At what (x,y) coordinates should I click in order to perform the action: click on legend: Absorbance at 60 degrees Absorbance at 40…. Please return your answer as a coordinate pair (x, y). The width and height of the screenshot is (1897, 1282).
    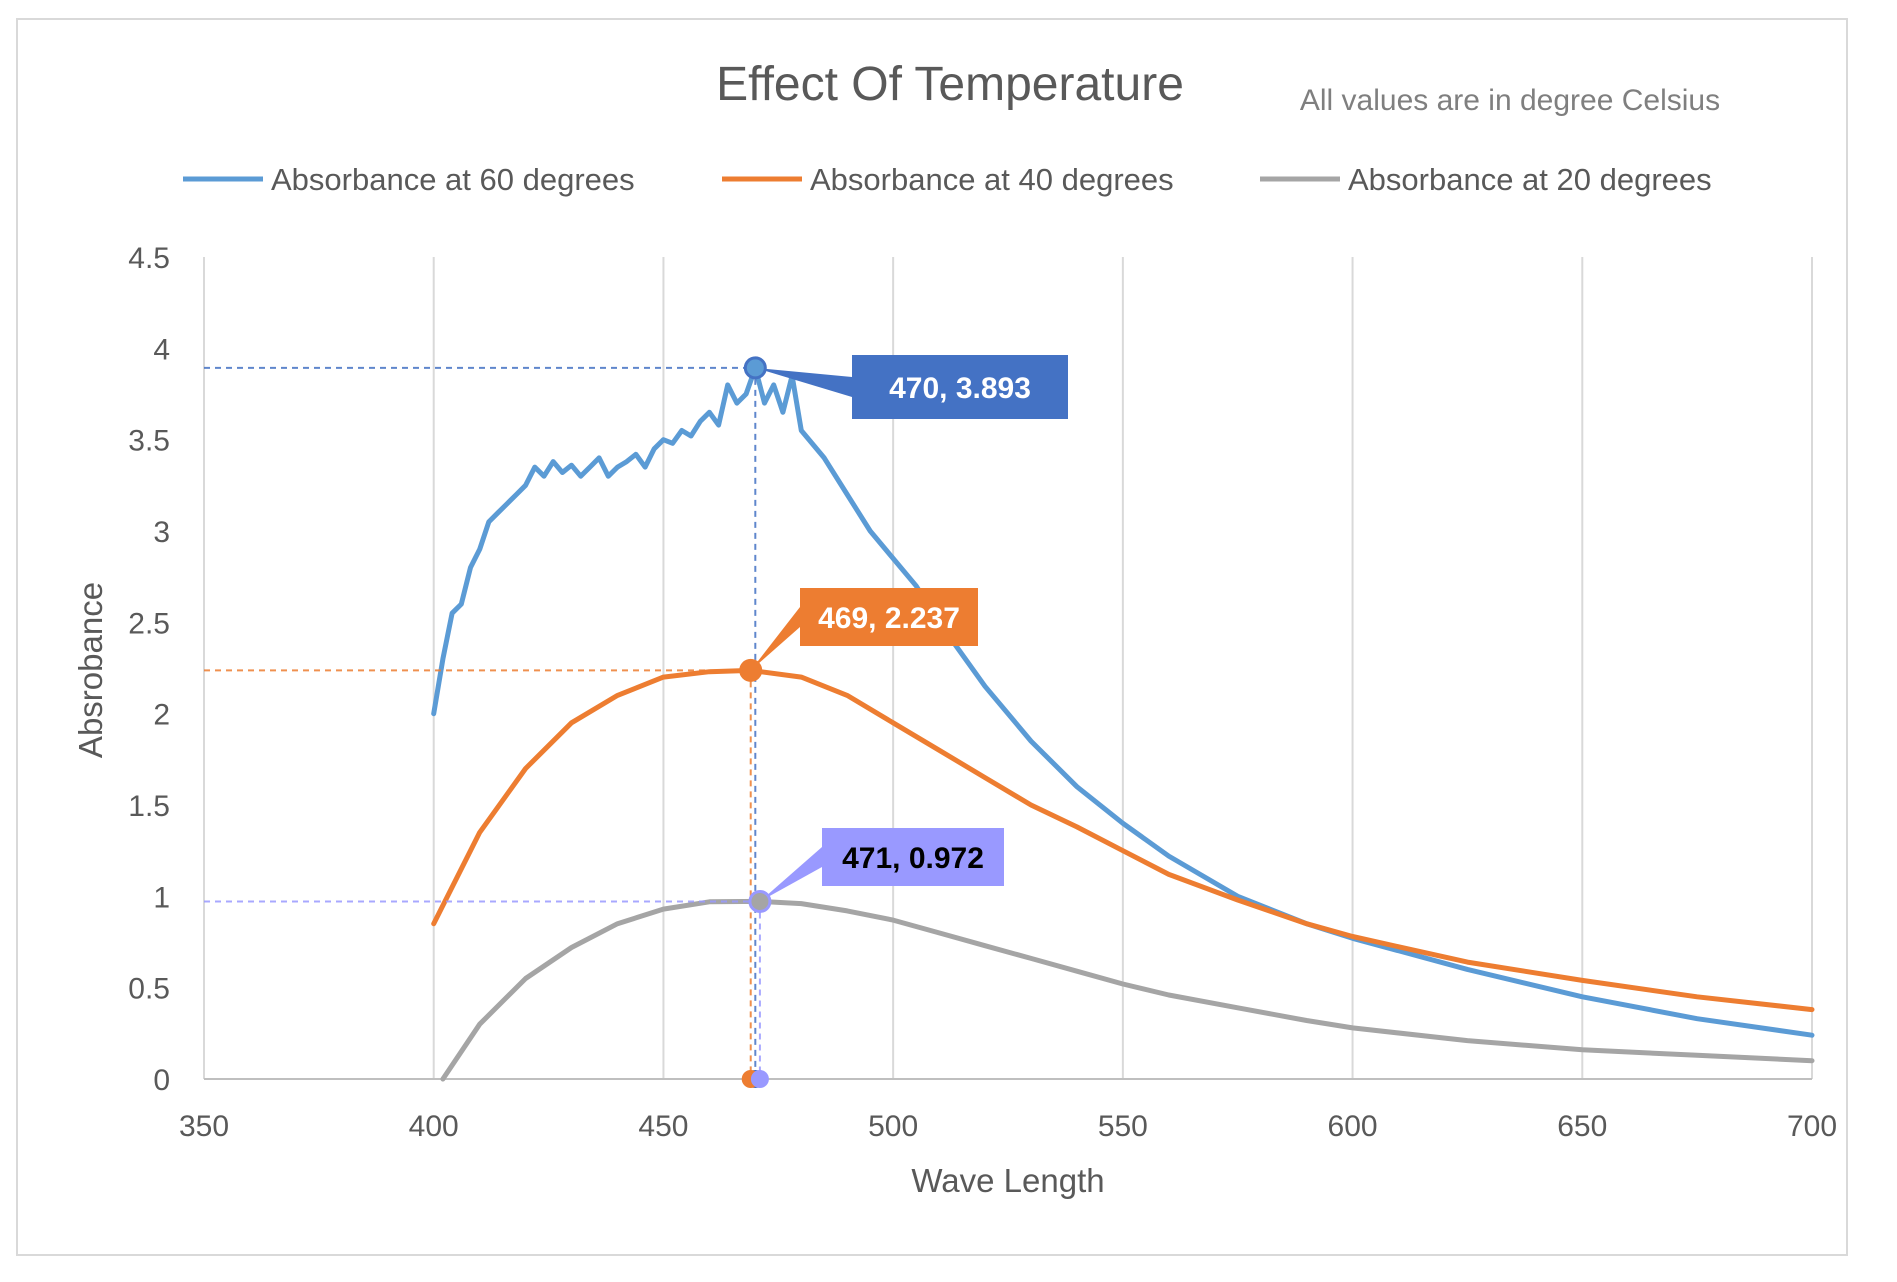
    Looking at the image, I should click on (947, 179).